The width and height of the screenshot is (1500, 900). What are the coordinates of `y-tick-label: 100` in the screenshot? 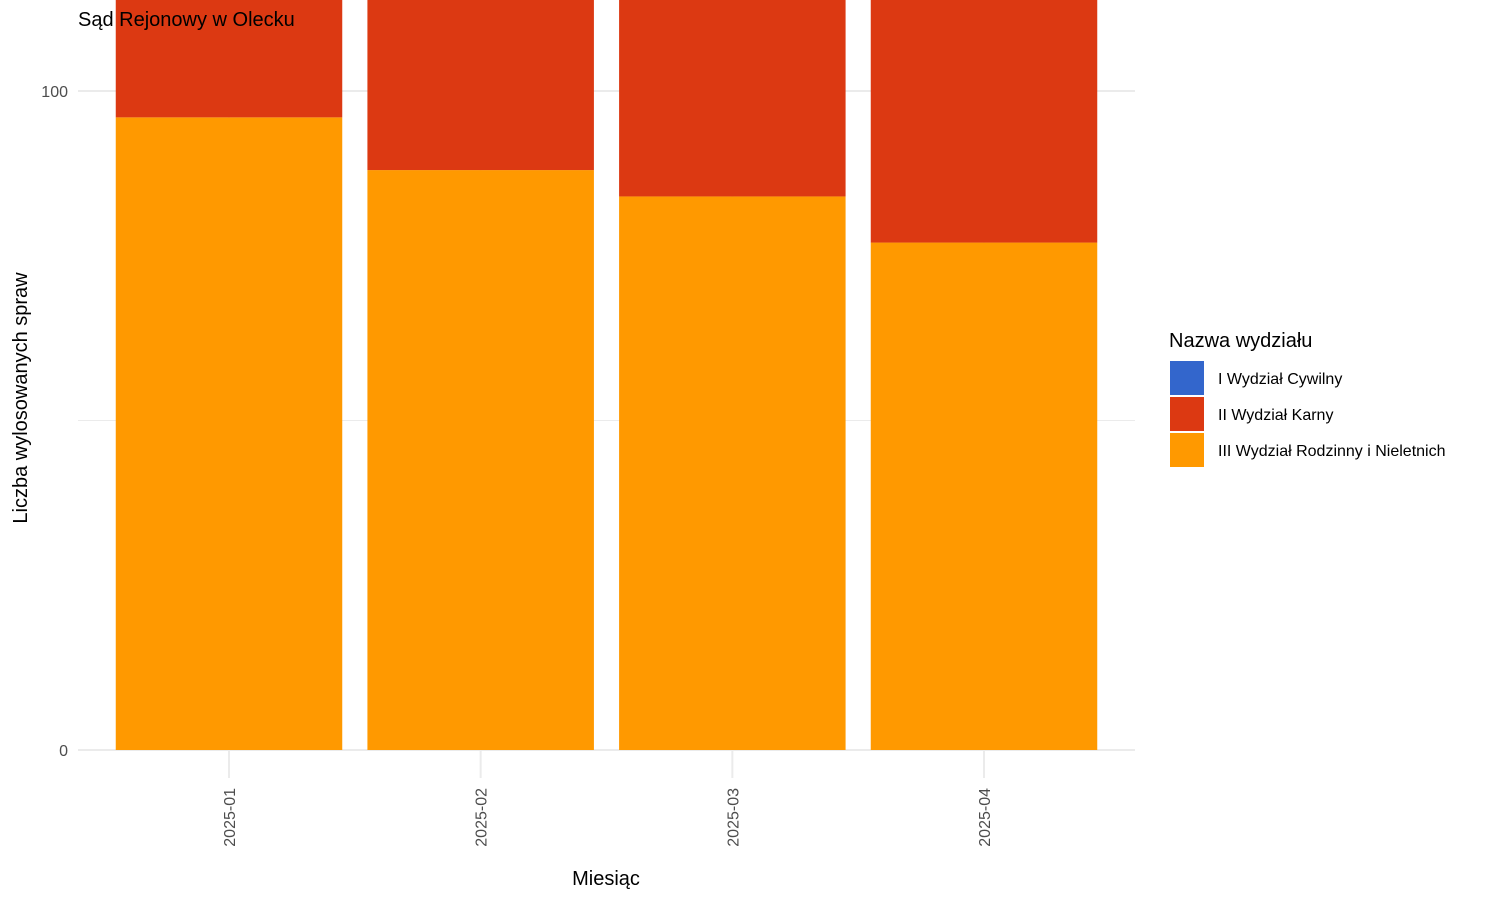 It's located at (54, 92).